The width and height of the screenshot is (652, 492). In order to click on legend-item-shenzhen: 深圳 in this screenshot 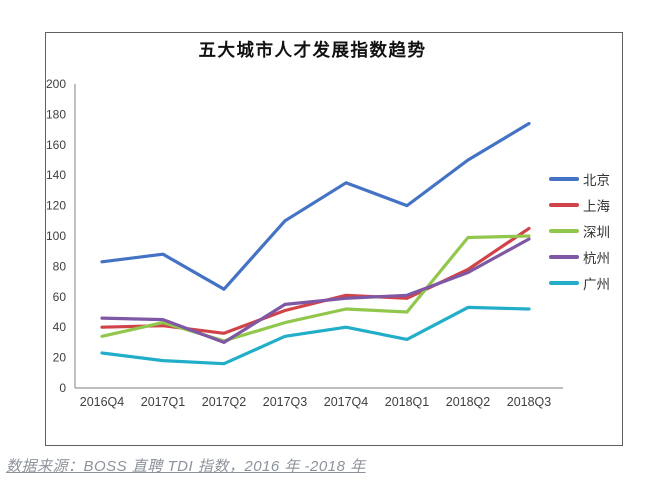, I will do `click(579, 230)`.